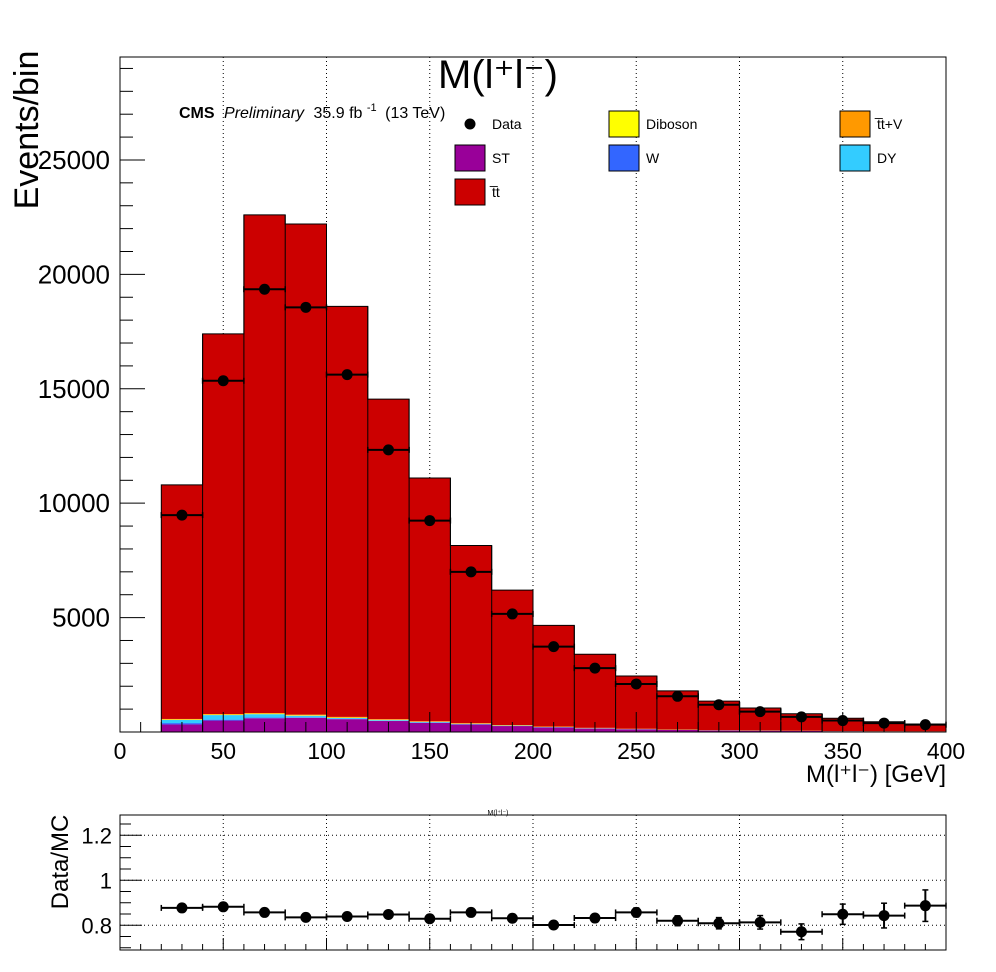 The image size is (996, 972). I want to click on ratio-y-tick-label-2: 1.2, so click(96, 835).